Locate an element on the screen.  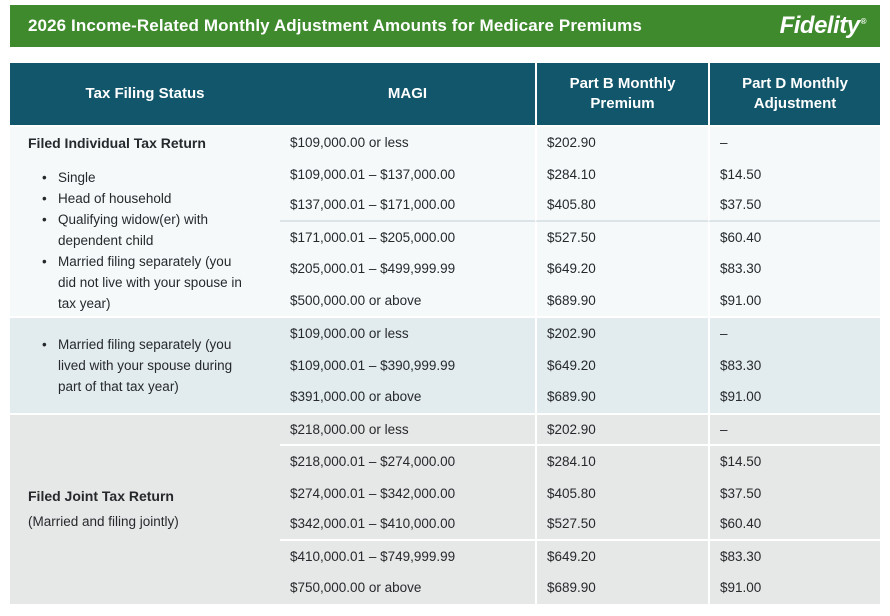
table-row: $137,000.01 – $171,000.00 $405.80 $37.50 is located at coordinates (580, 206).